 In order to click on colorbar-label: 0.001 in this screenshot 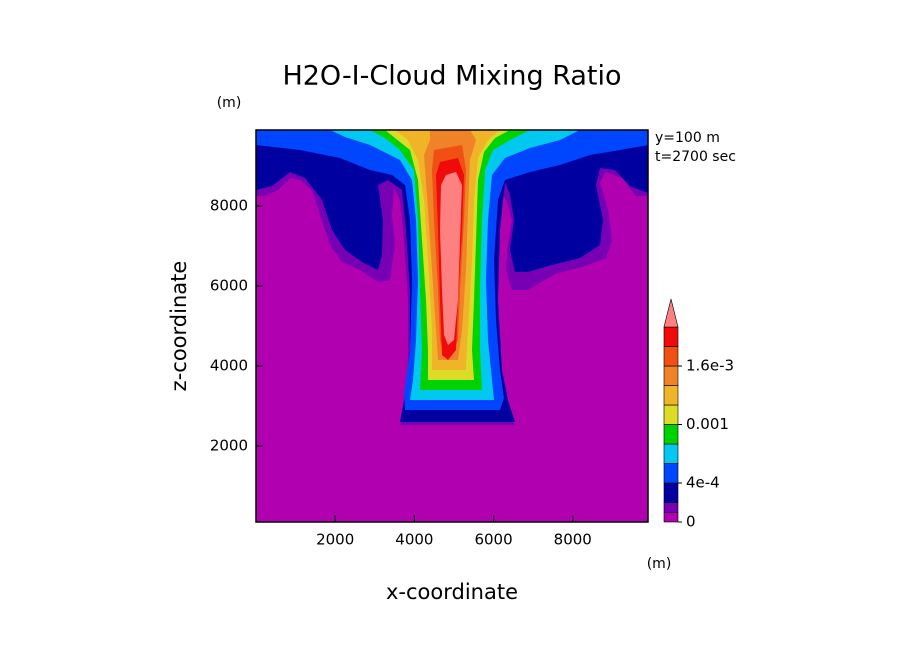, I will do `click(707, 424)`.